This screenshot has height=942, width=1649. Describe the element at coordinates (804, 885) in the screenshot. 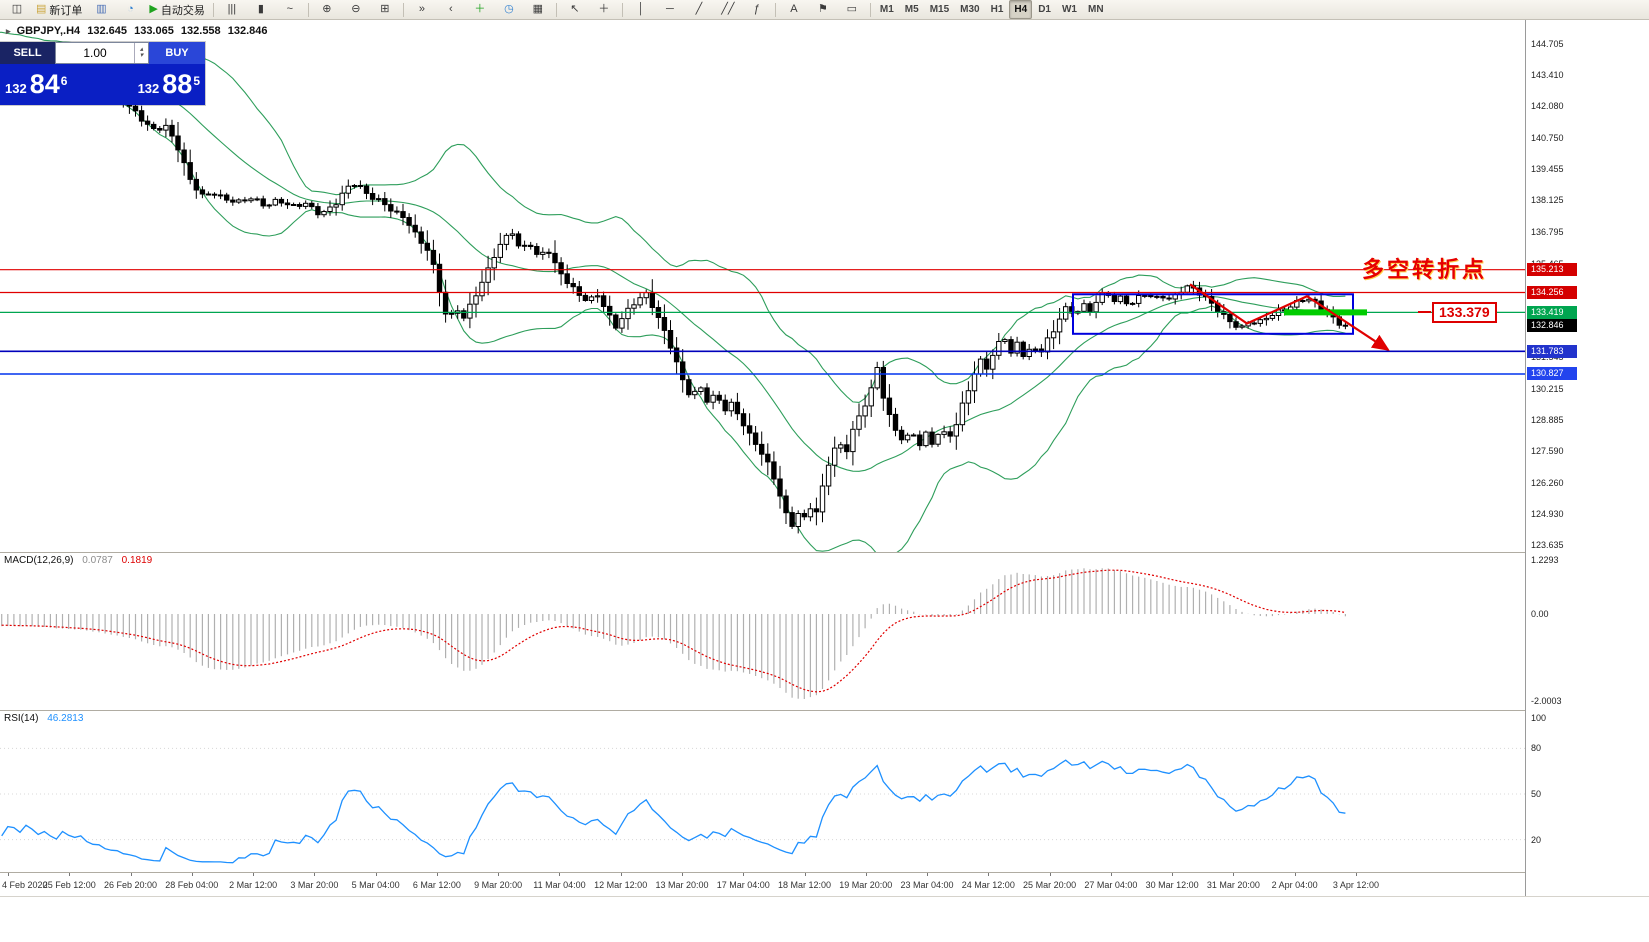

I see `time-label: 18 Mar 12:00` at that location.